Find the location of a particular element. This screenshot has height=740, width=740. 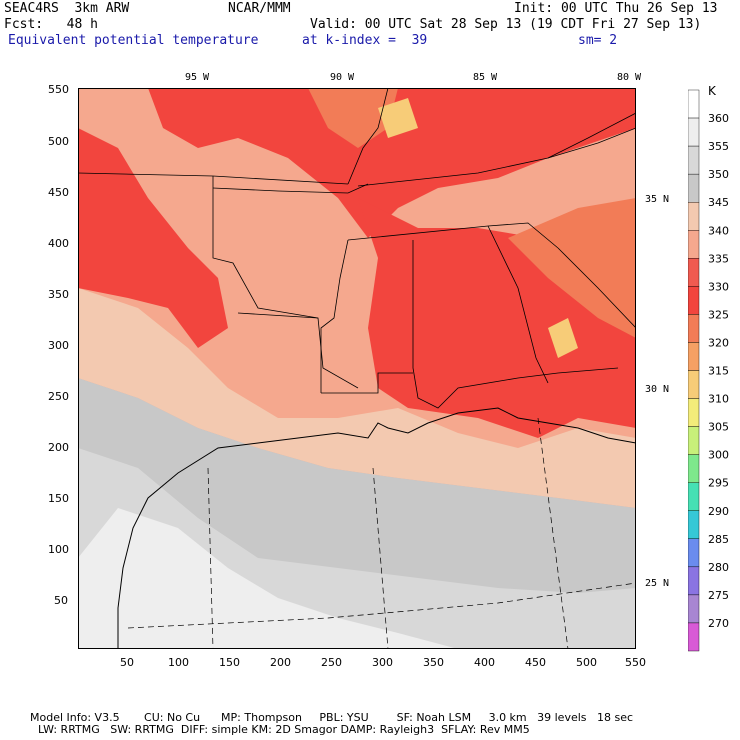

colorbar-unit: K is located at coordinates (712, 91).